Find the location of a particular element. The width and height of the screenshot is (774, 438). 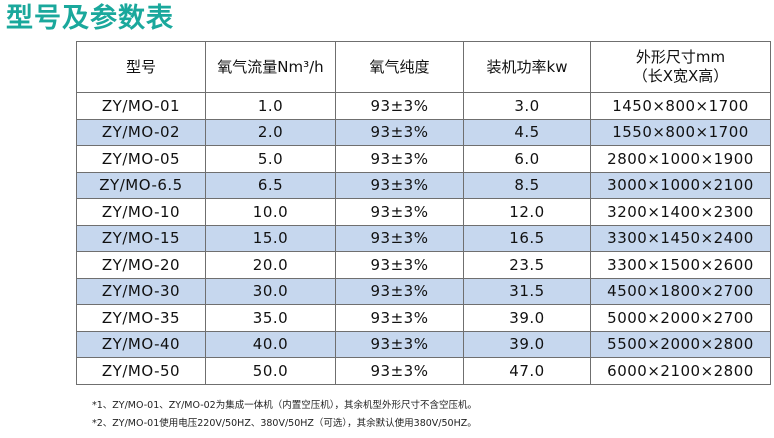

cell-model: ZY/MO-05 is located at coordinates (141, 159).